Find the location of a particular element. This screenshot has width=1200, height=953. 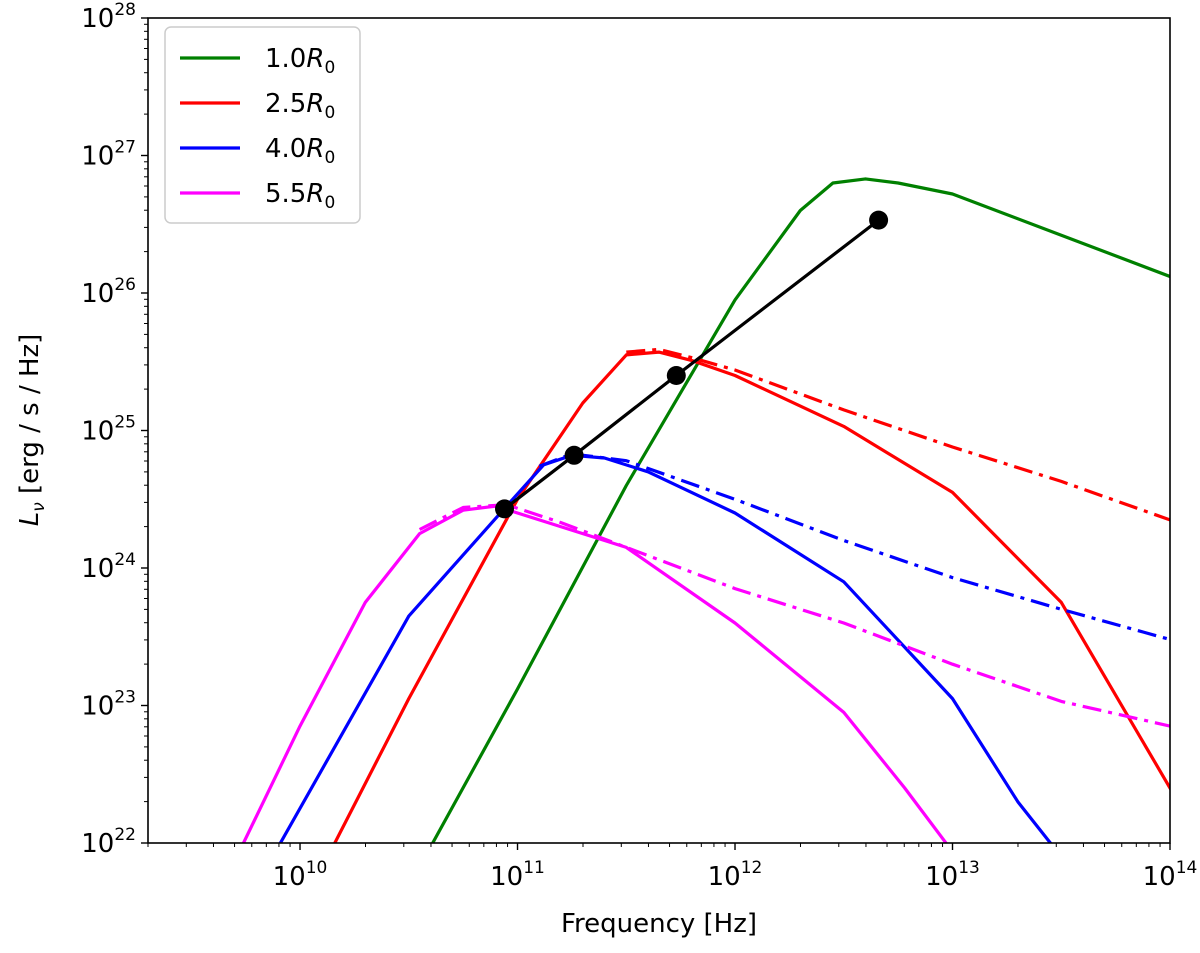

legend-box is located at coordinates (262, 125).